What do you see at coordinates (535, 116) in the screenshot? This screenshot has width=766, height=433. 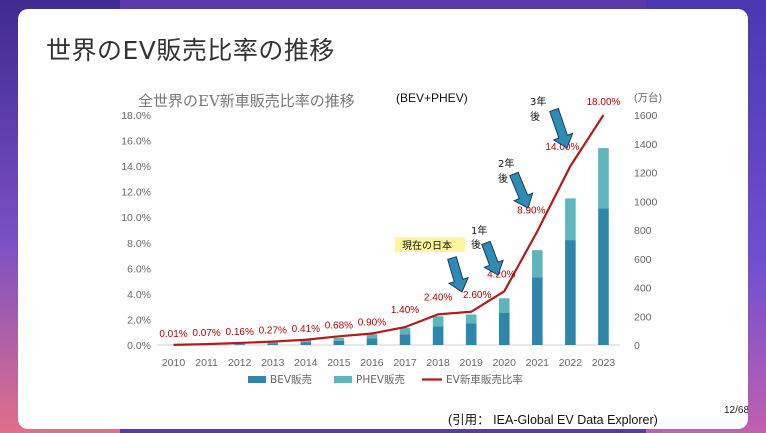 I see `annotation-3yr-line2: 後` at bounding box center [535, 116].